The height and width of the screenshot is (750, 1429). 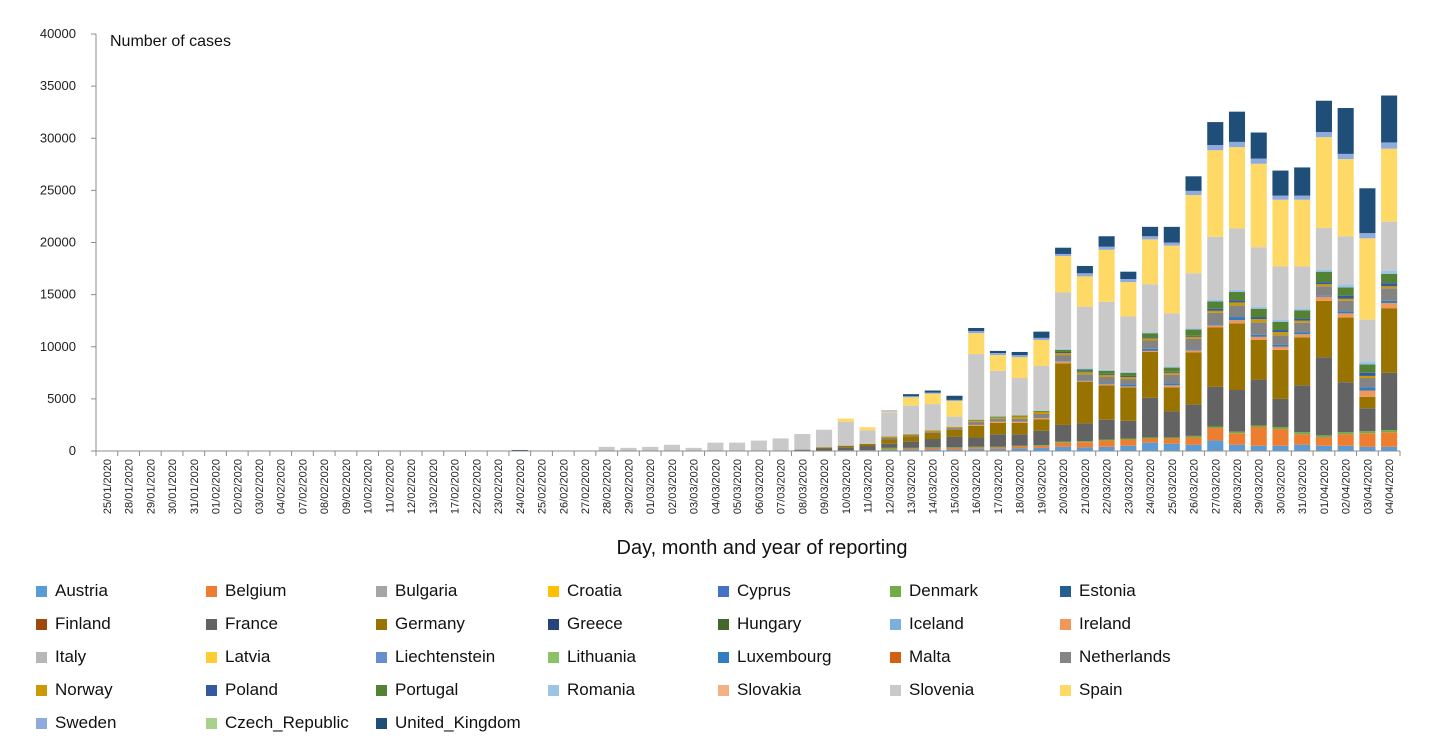 What do you see at coordinates (170, 41) in the screenshot?
I see `y-axis-title: Number of cases` at bounding box center [170, 41].